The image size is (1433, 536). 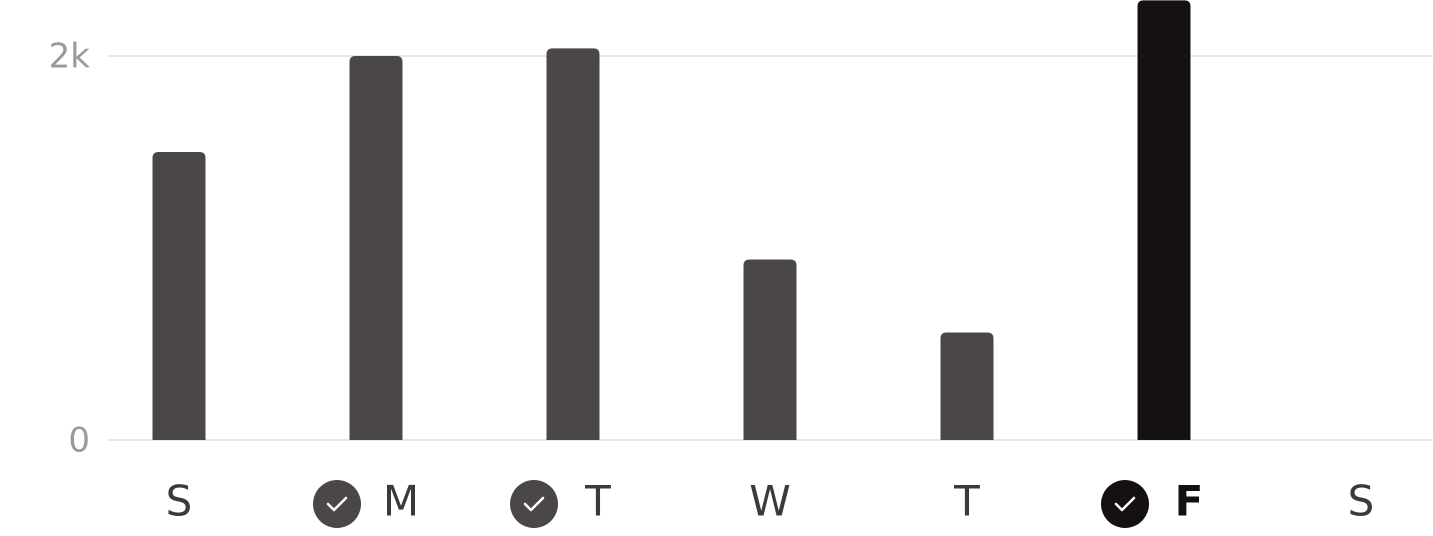 What do you see at coordinates (770, 501) in the screenshot?
I see `x-tick-label: W` at bounding box center [770, 501].